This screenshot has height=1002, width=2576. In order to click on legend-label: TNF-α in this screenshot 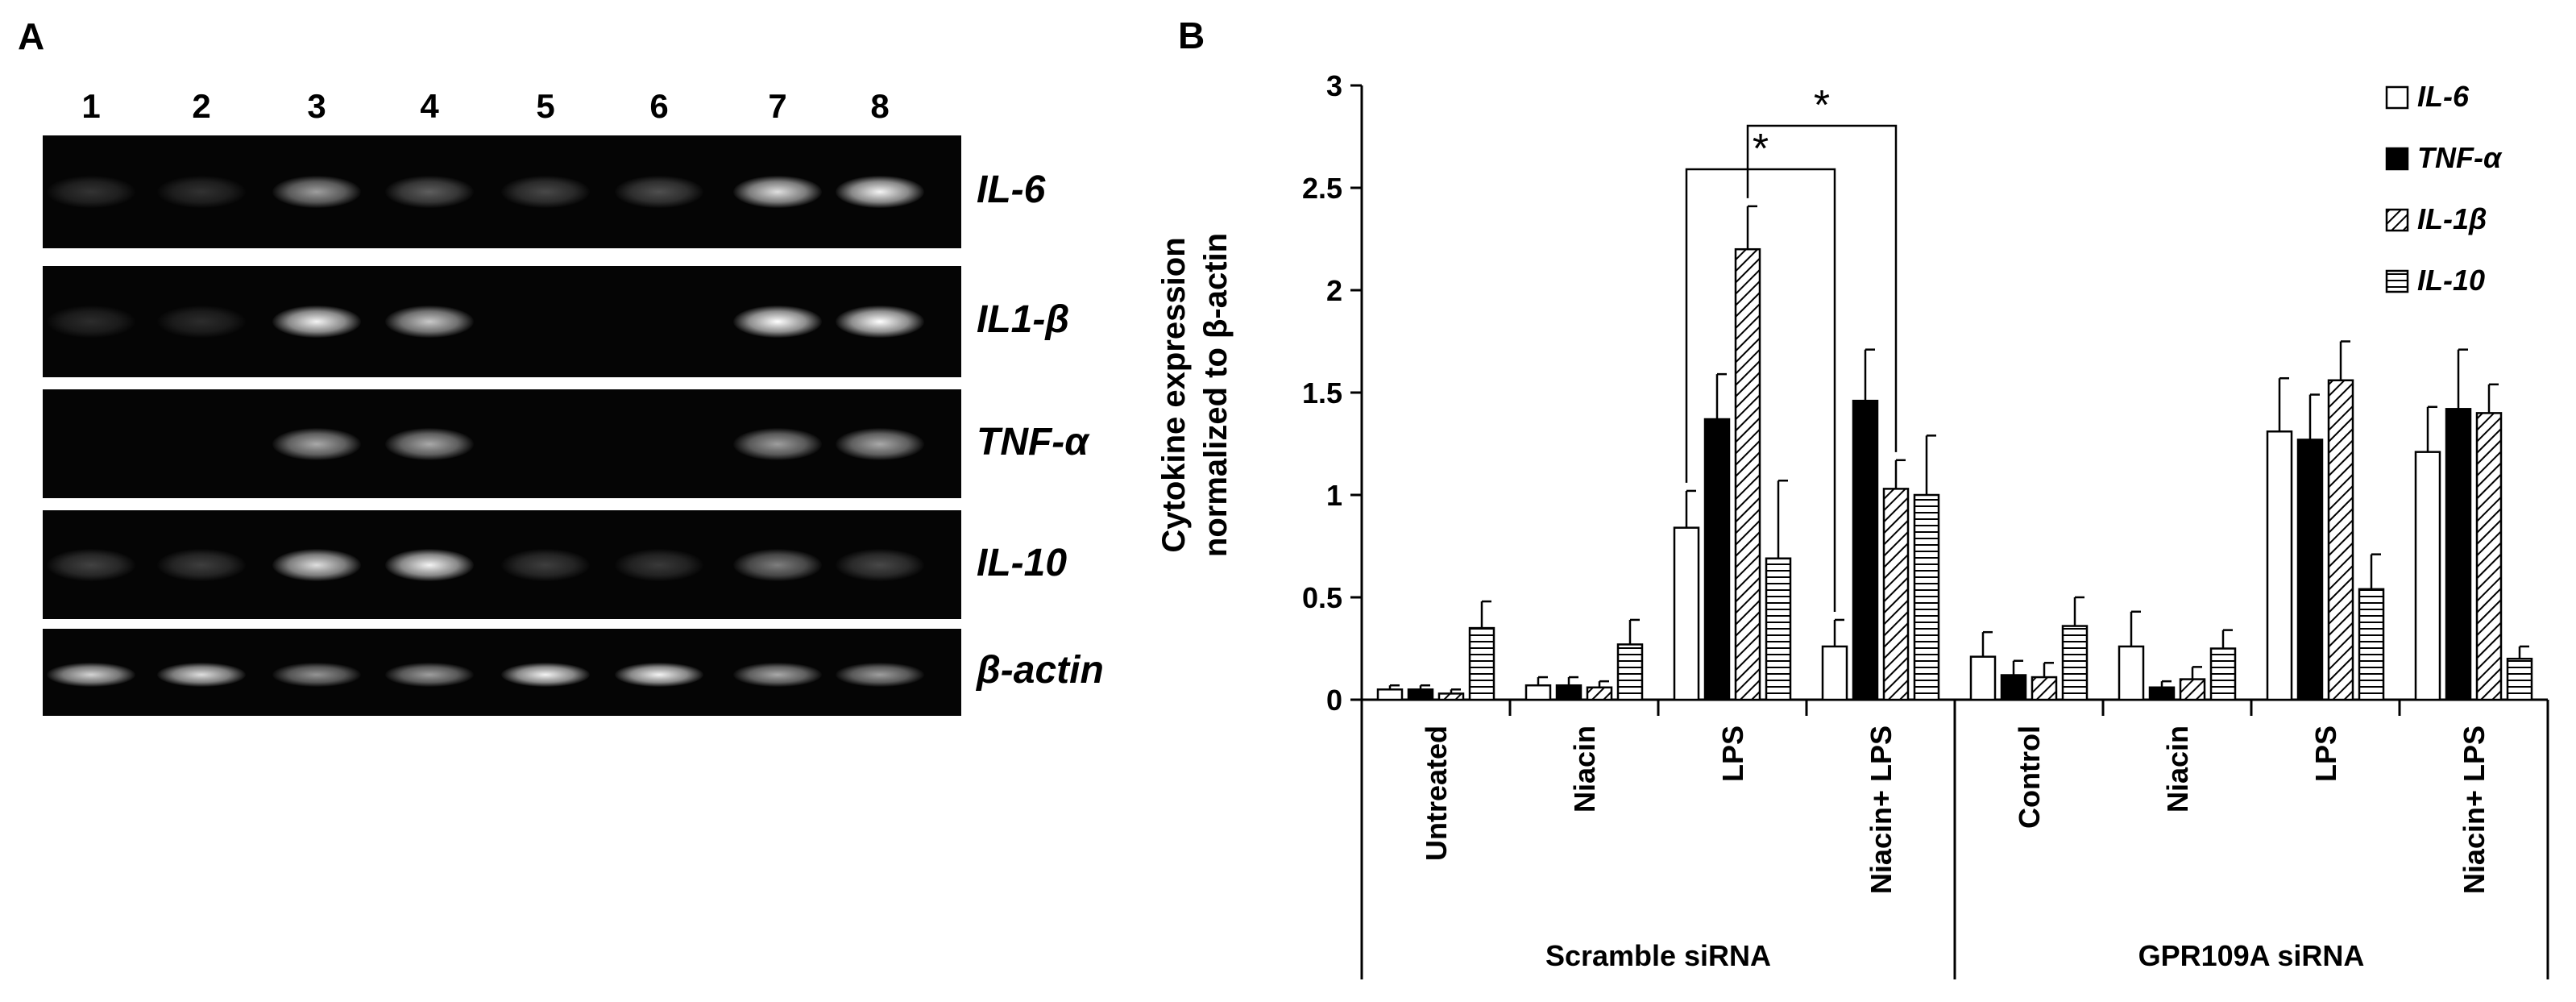, I will do `click(2460, 157)`.